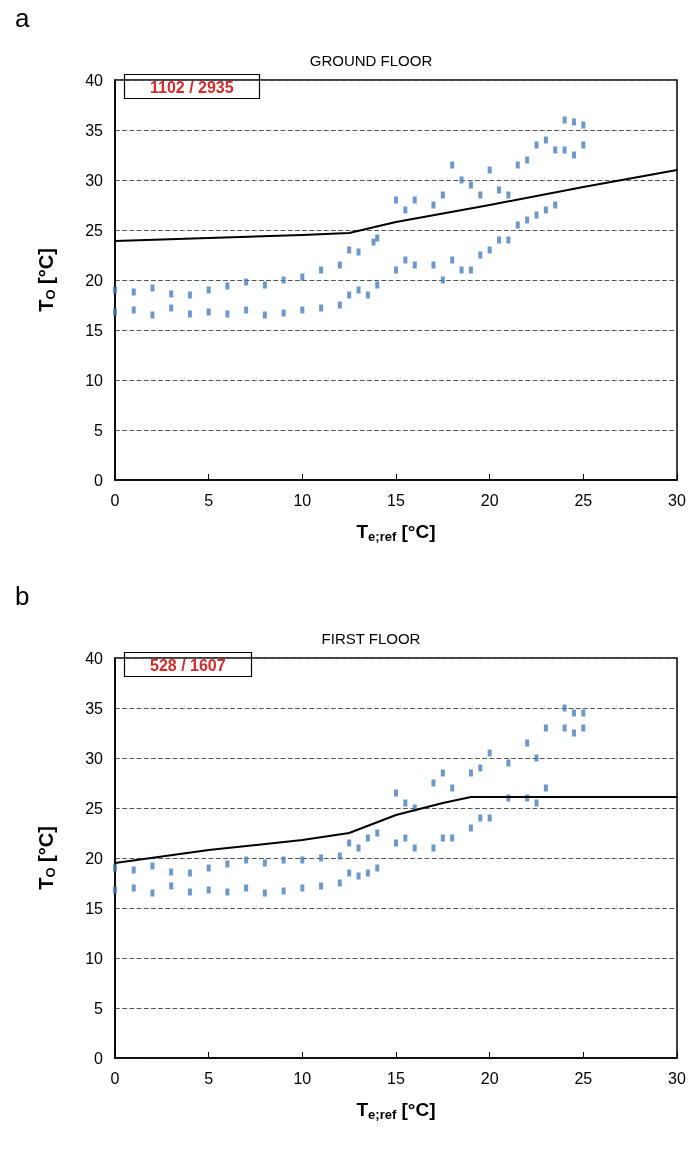 The image size is (694, 1156). Describe the element at coordinates (192, 87) in the screenshot. I see `annotation: 1102 / 2935` at that location.